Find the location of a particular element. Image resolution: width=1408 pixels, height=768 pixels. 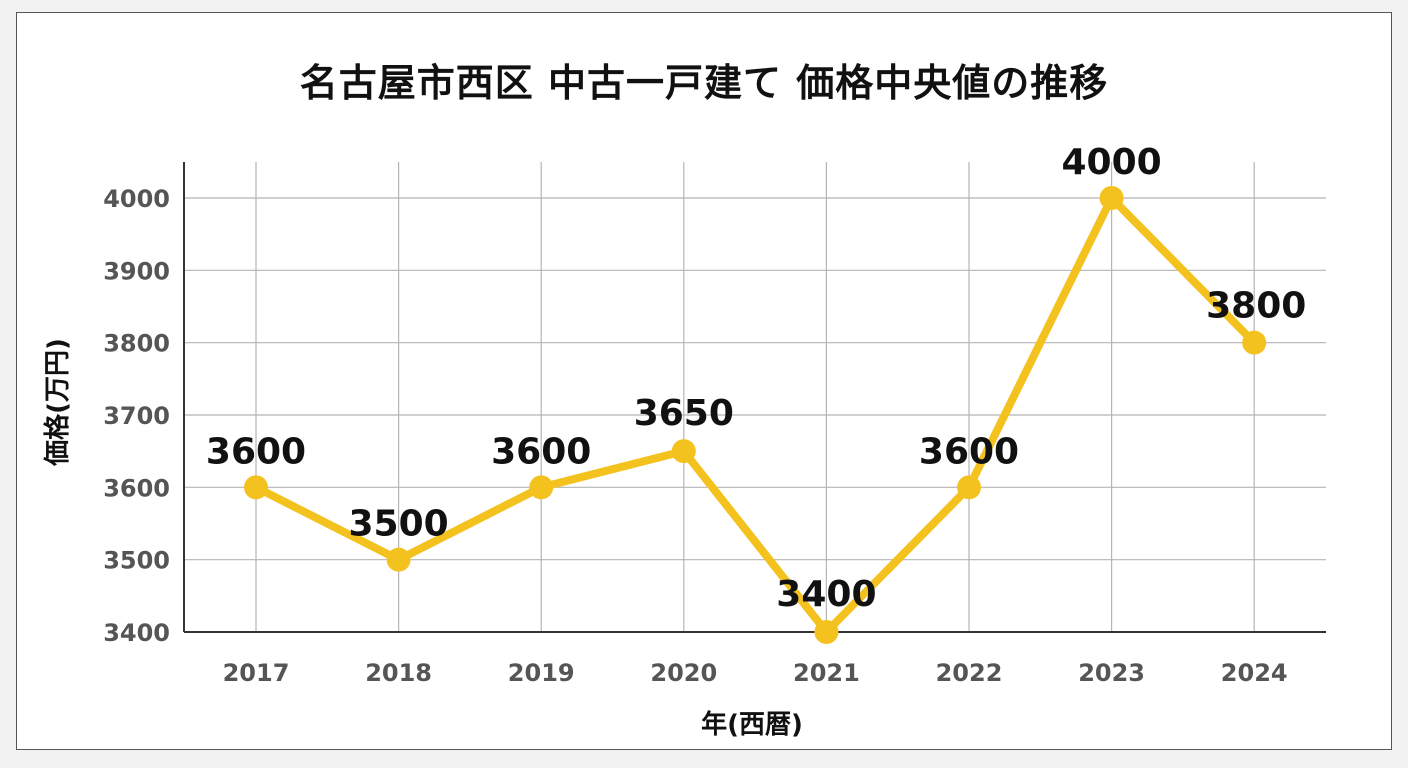

x-tick-label: 2018 is located at coordinates (398, 673).